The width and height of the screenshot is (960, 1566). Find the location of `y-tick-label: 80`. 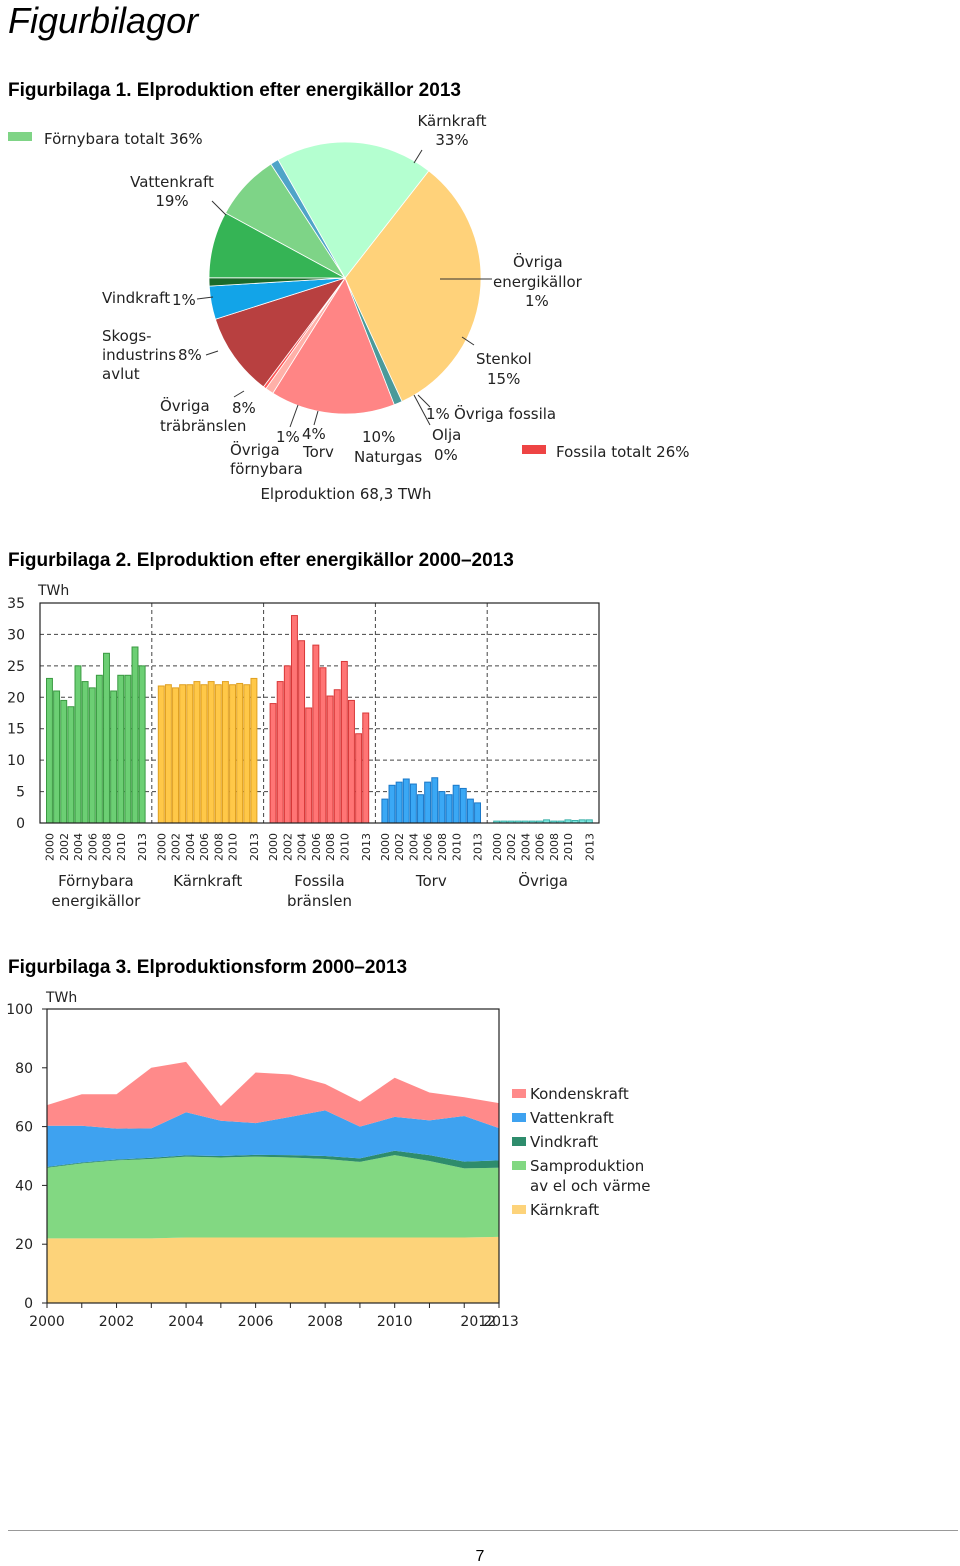

y-tick-label: 80 is located at coordinates (24, 1069).